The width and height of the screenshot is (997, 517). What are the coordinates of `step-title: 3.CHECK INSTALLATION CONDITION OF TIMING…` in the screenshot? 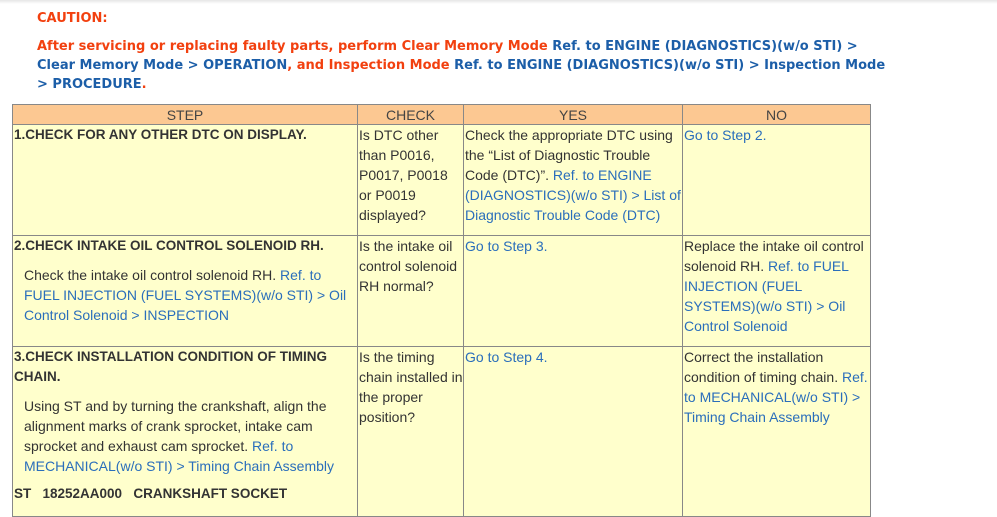 It's located at (170, 366).